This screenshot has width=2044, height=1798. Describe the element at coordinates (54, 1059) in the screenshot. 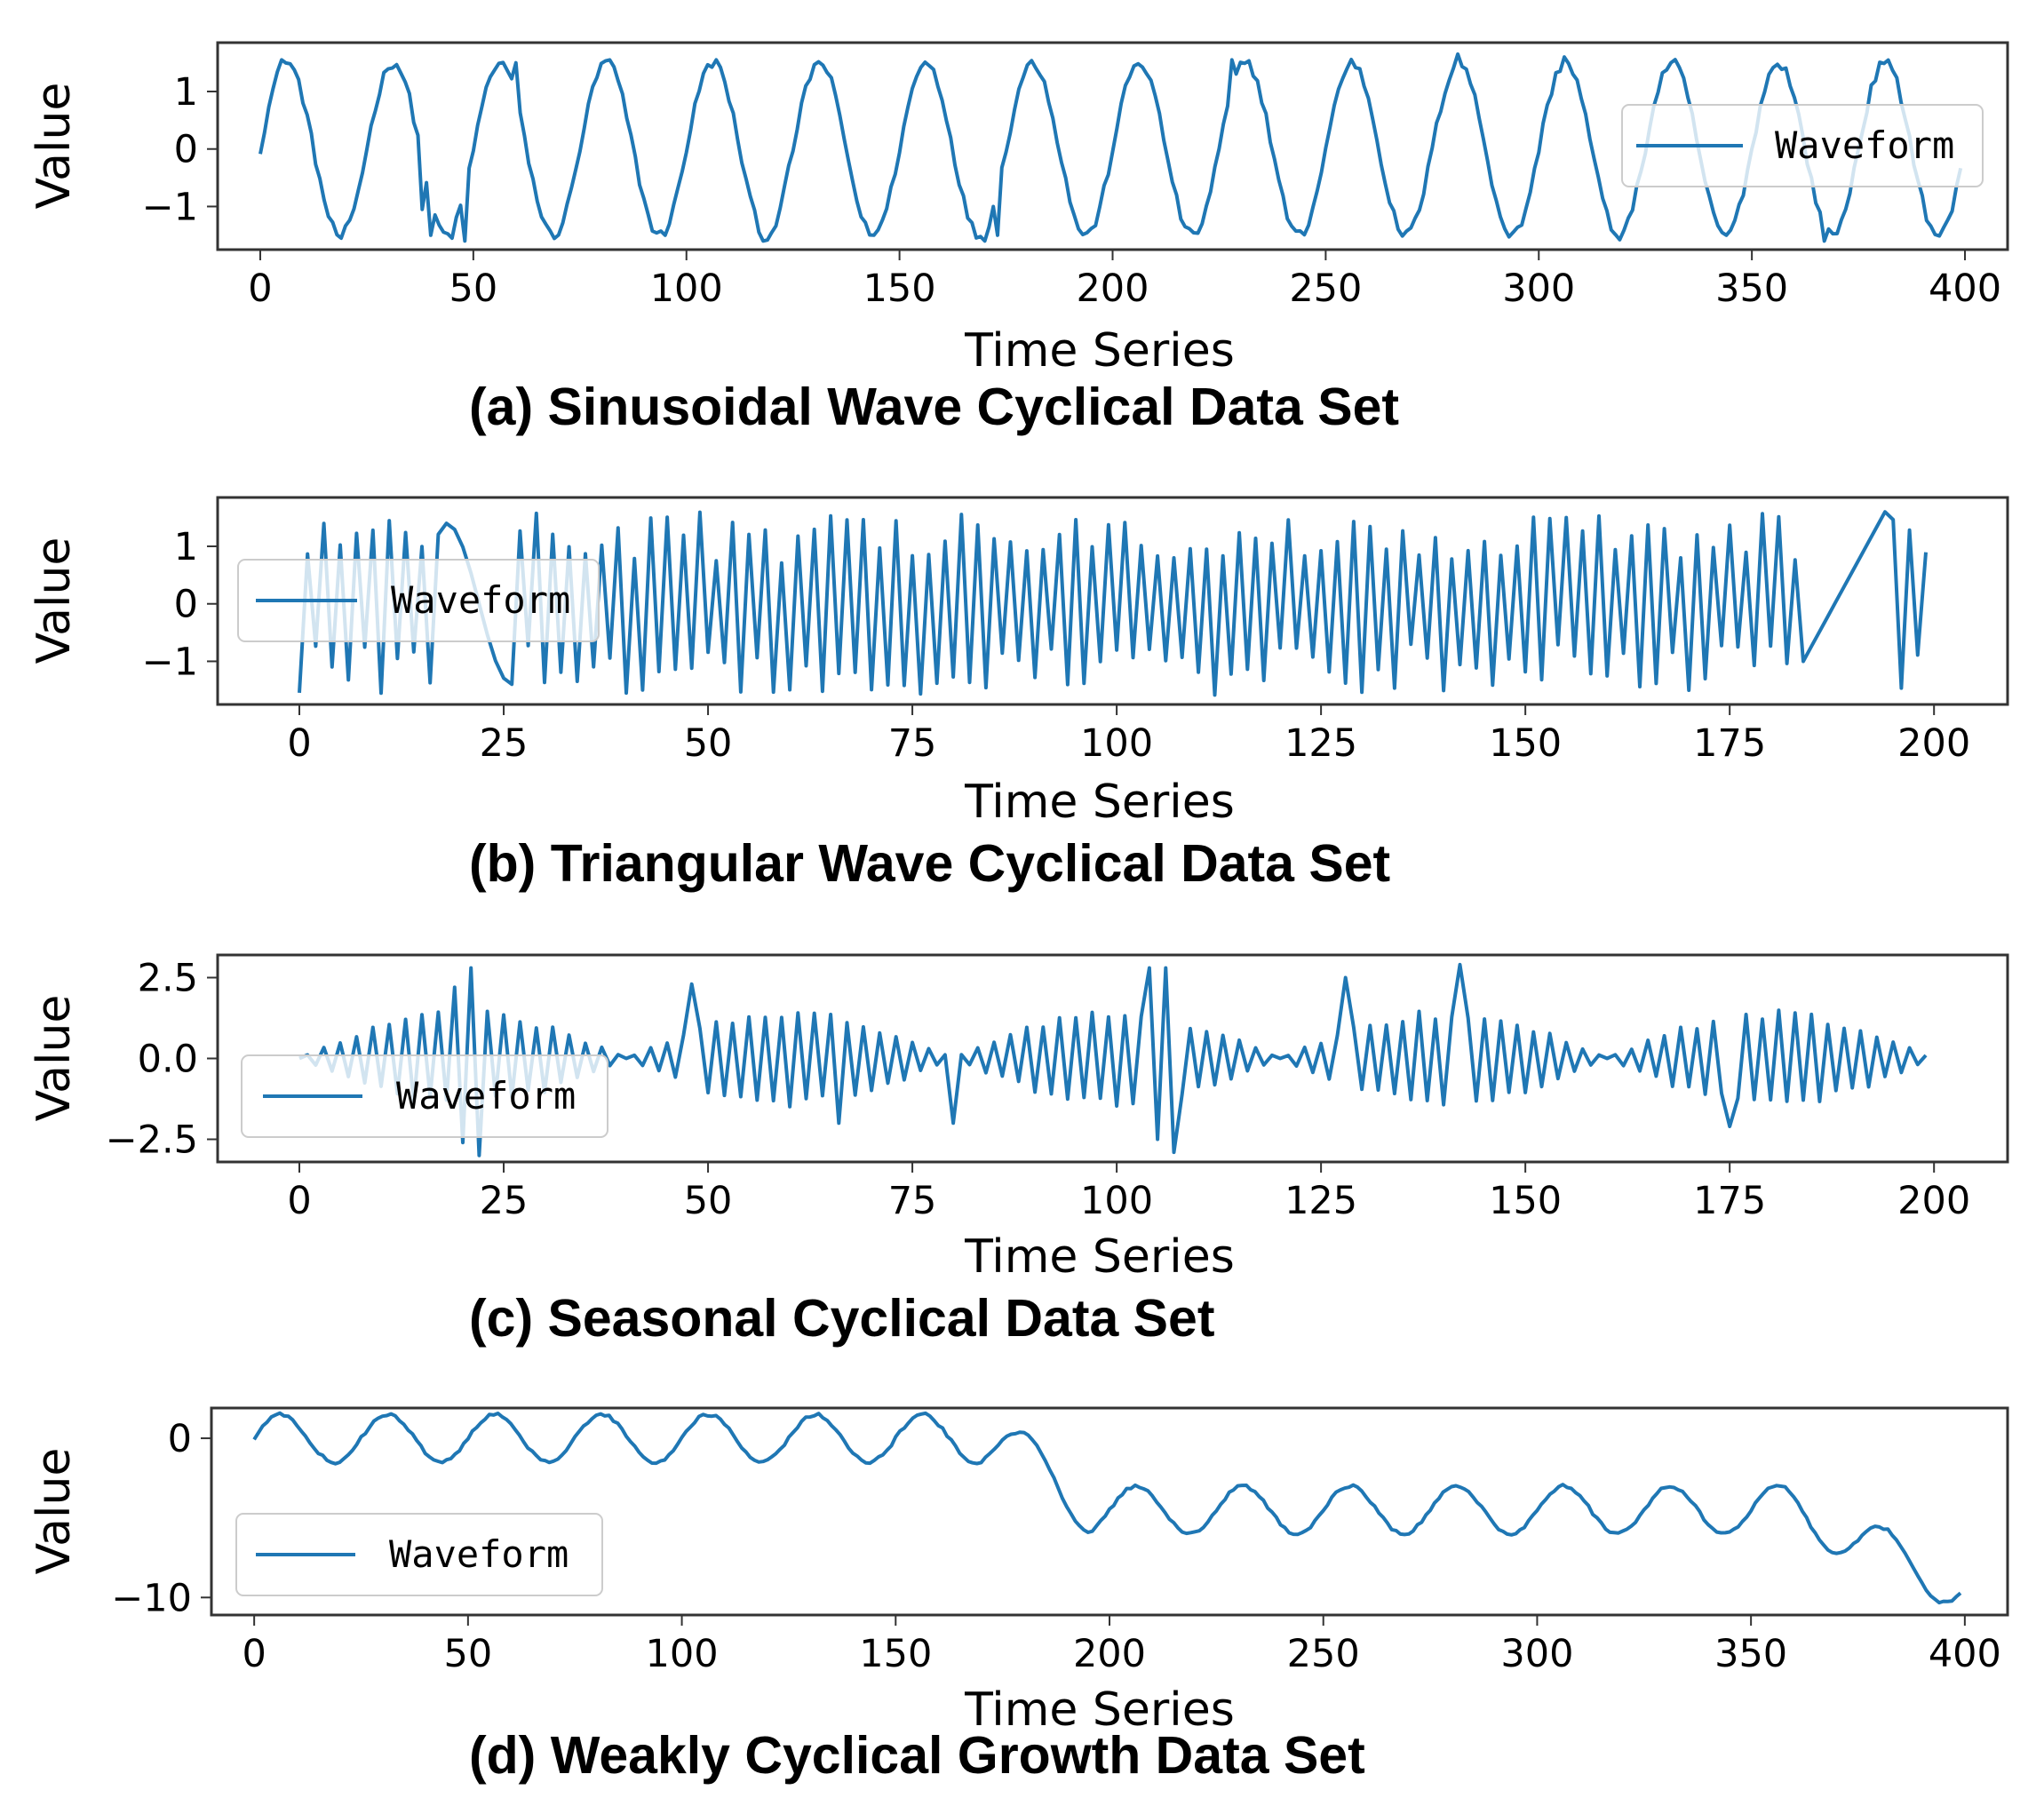

I see `y-axis-label-c: Value` at that location.